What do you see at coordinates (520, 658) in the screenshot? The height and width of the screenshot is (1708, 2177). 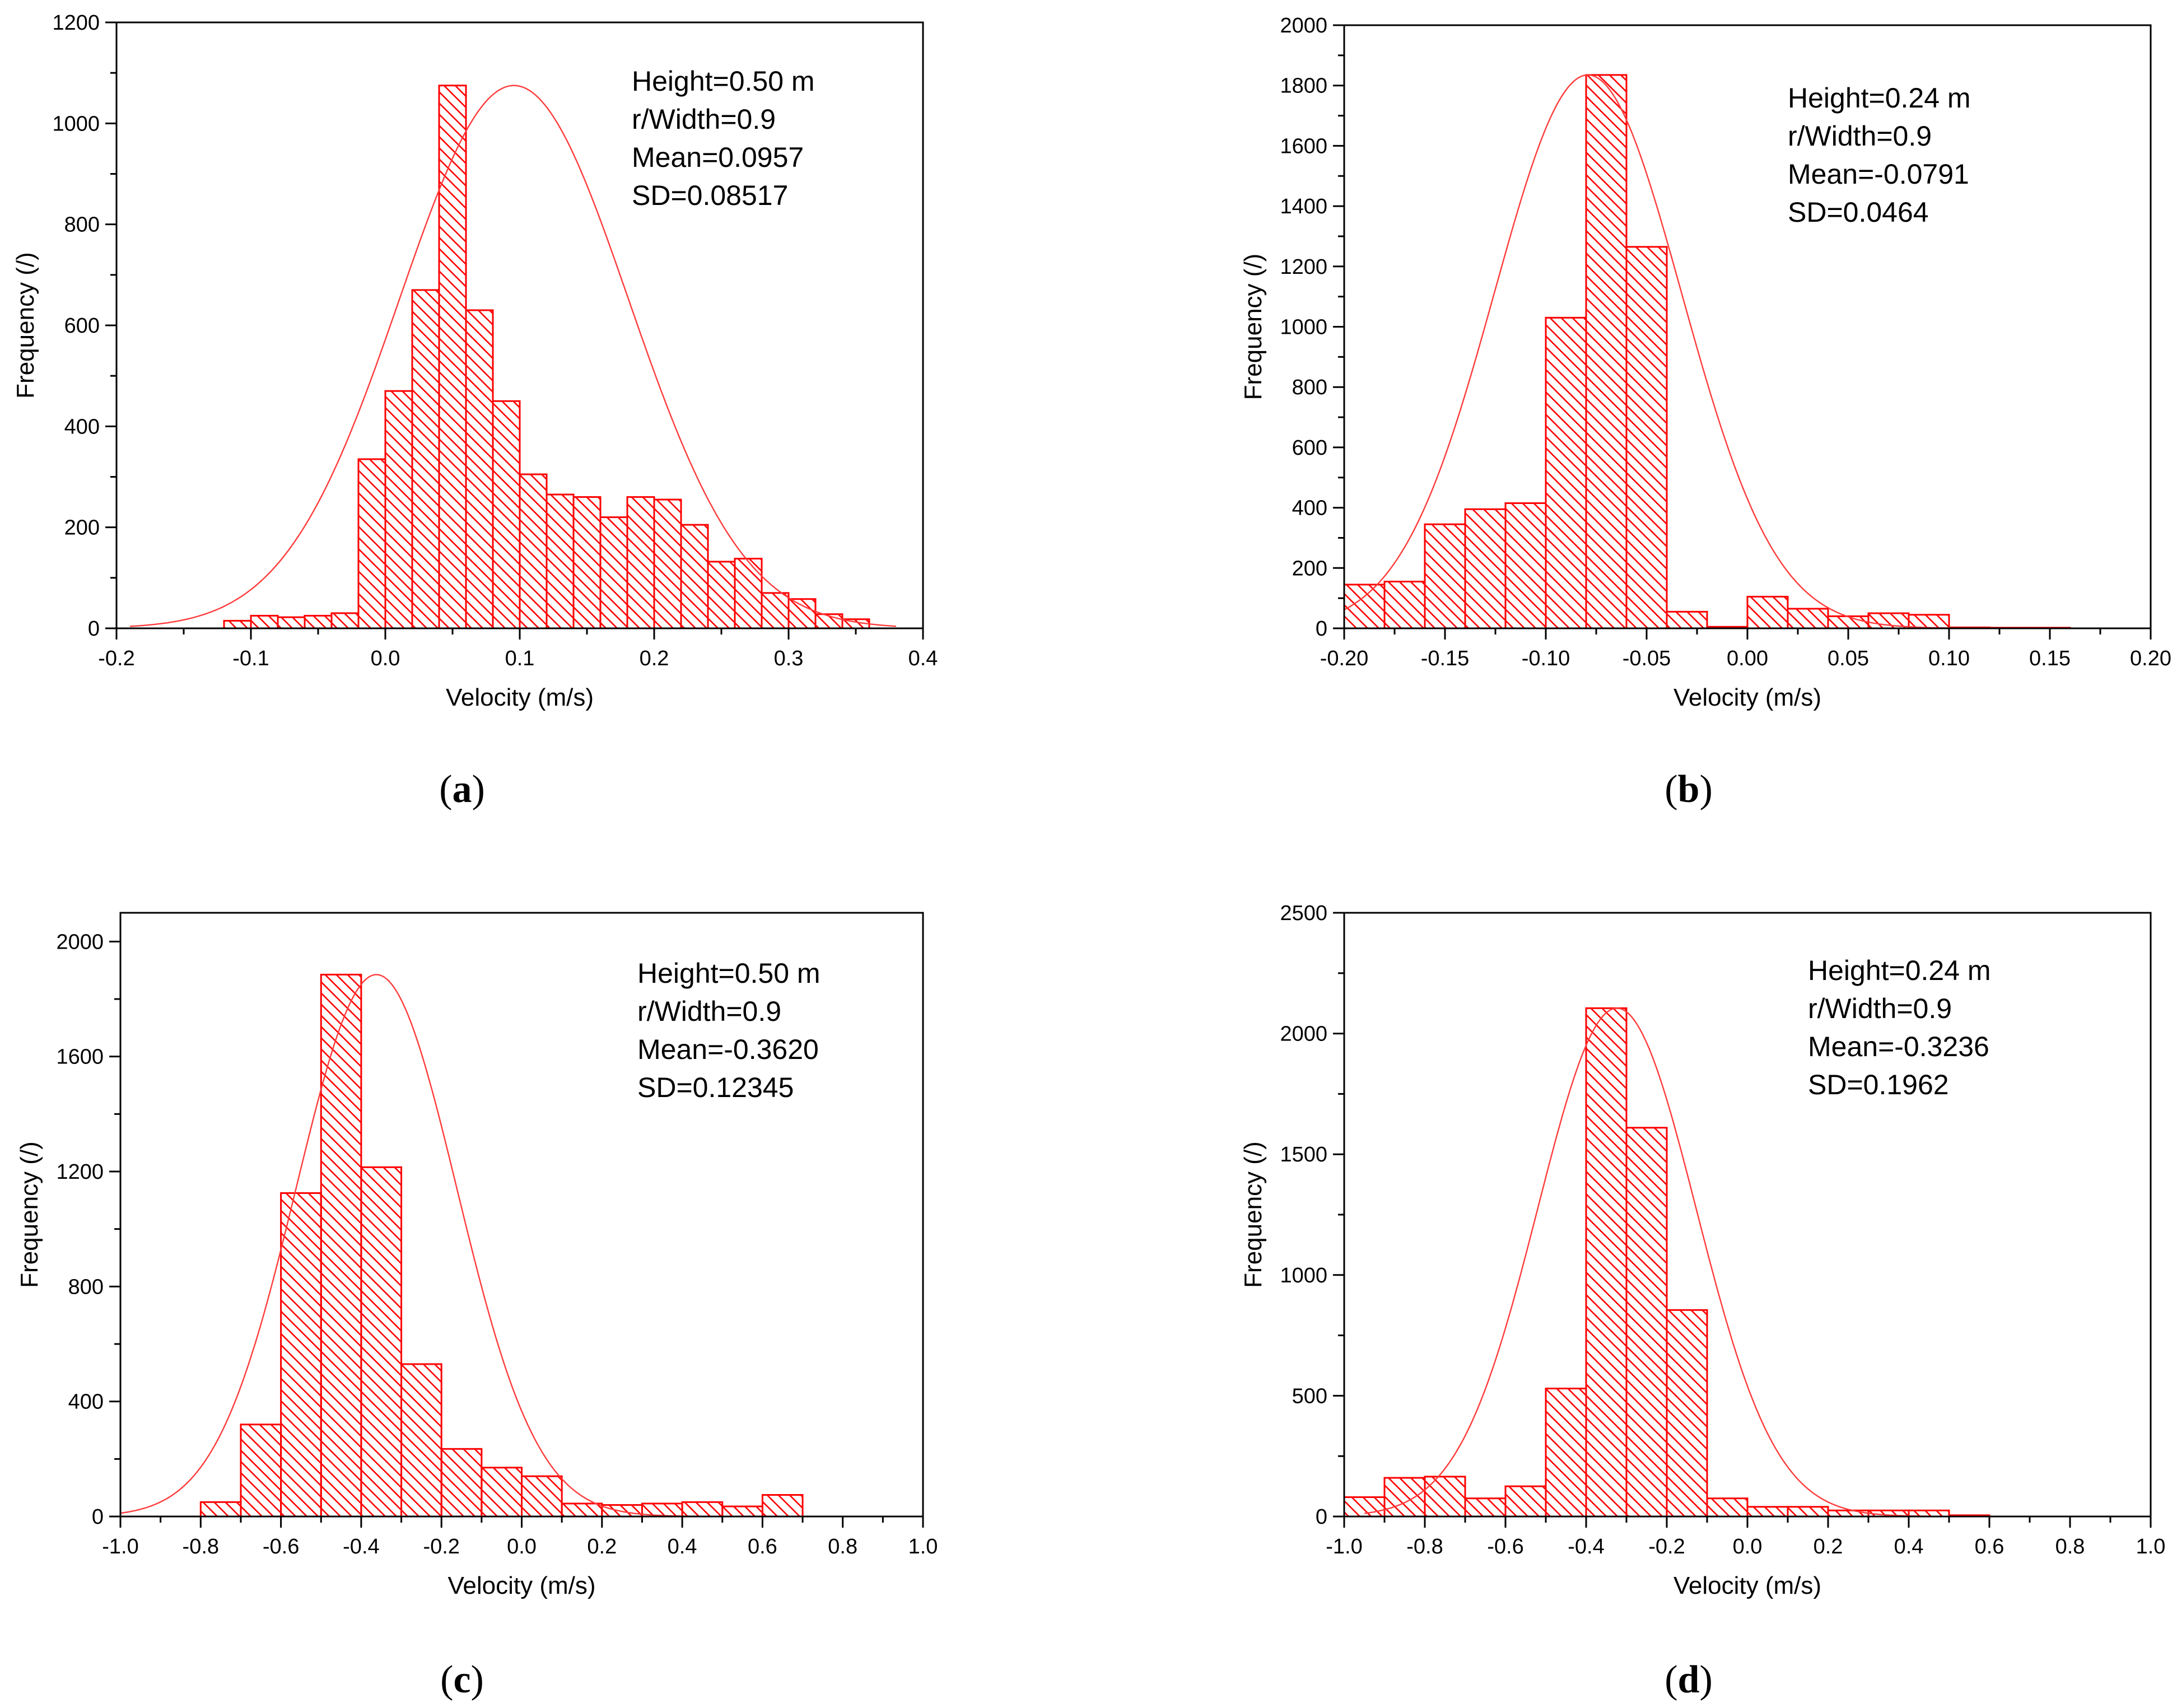 I see `x-tick-label: 0.1` at bounding box center [520, 658].